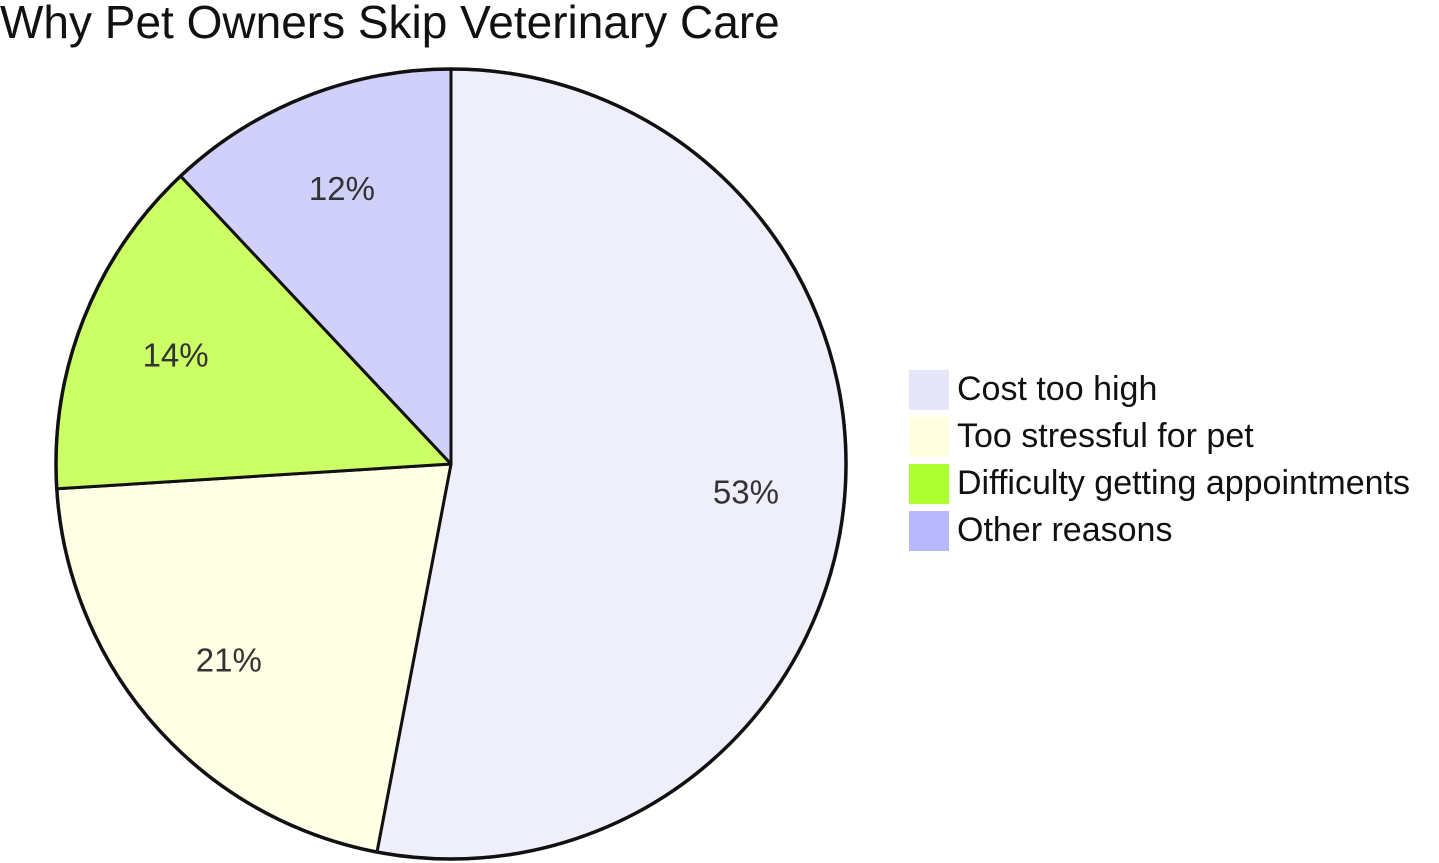  I want to click on slice-value-label: 53%, so click(746, 491).